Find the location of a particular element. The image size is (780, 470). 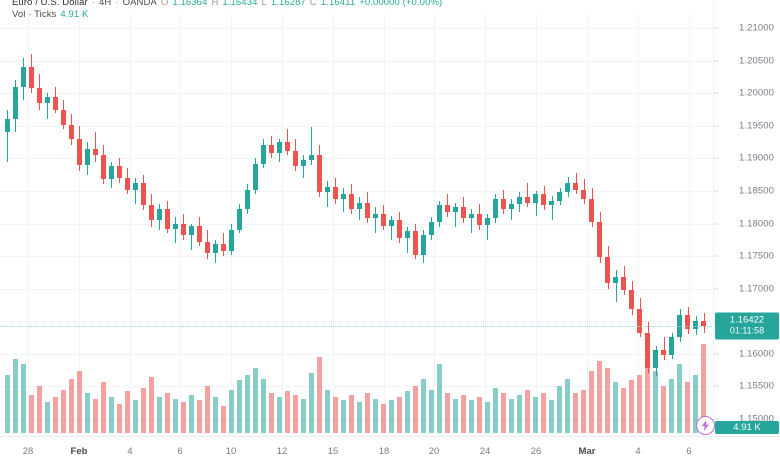

time-axis: 28 Feb 4 6 10 12 15 18 20 24 26 Mar 4 6 is located at coordinates (390, 453).